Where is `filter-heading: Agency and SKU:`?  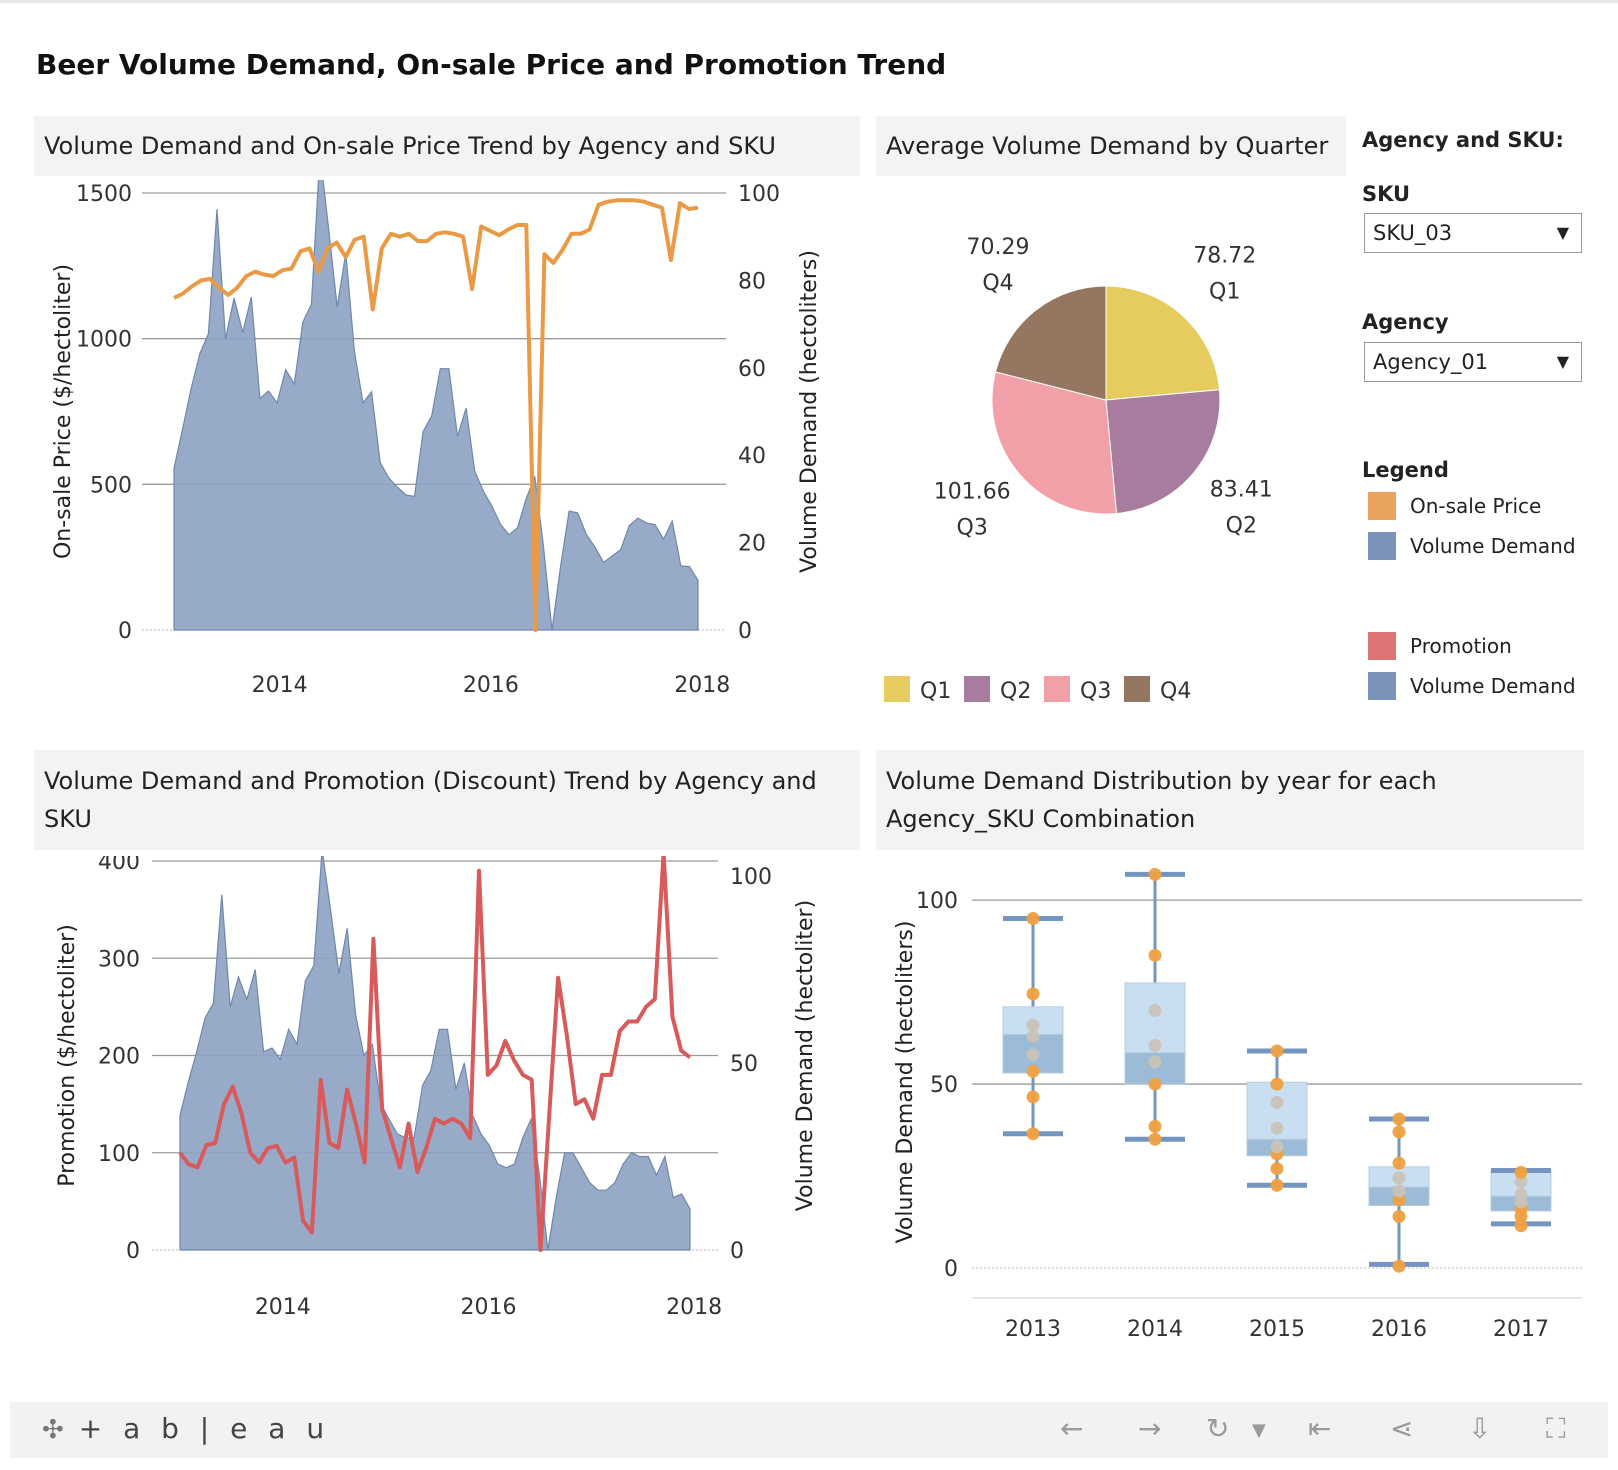
filter-heading: Agency and SKU: is located at coordinates (1463, 140).